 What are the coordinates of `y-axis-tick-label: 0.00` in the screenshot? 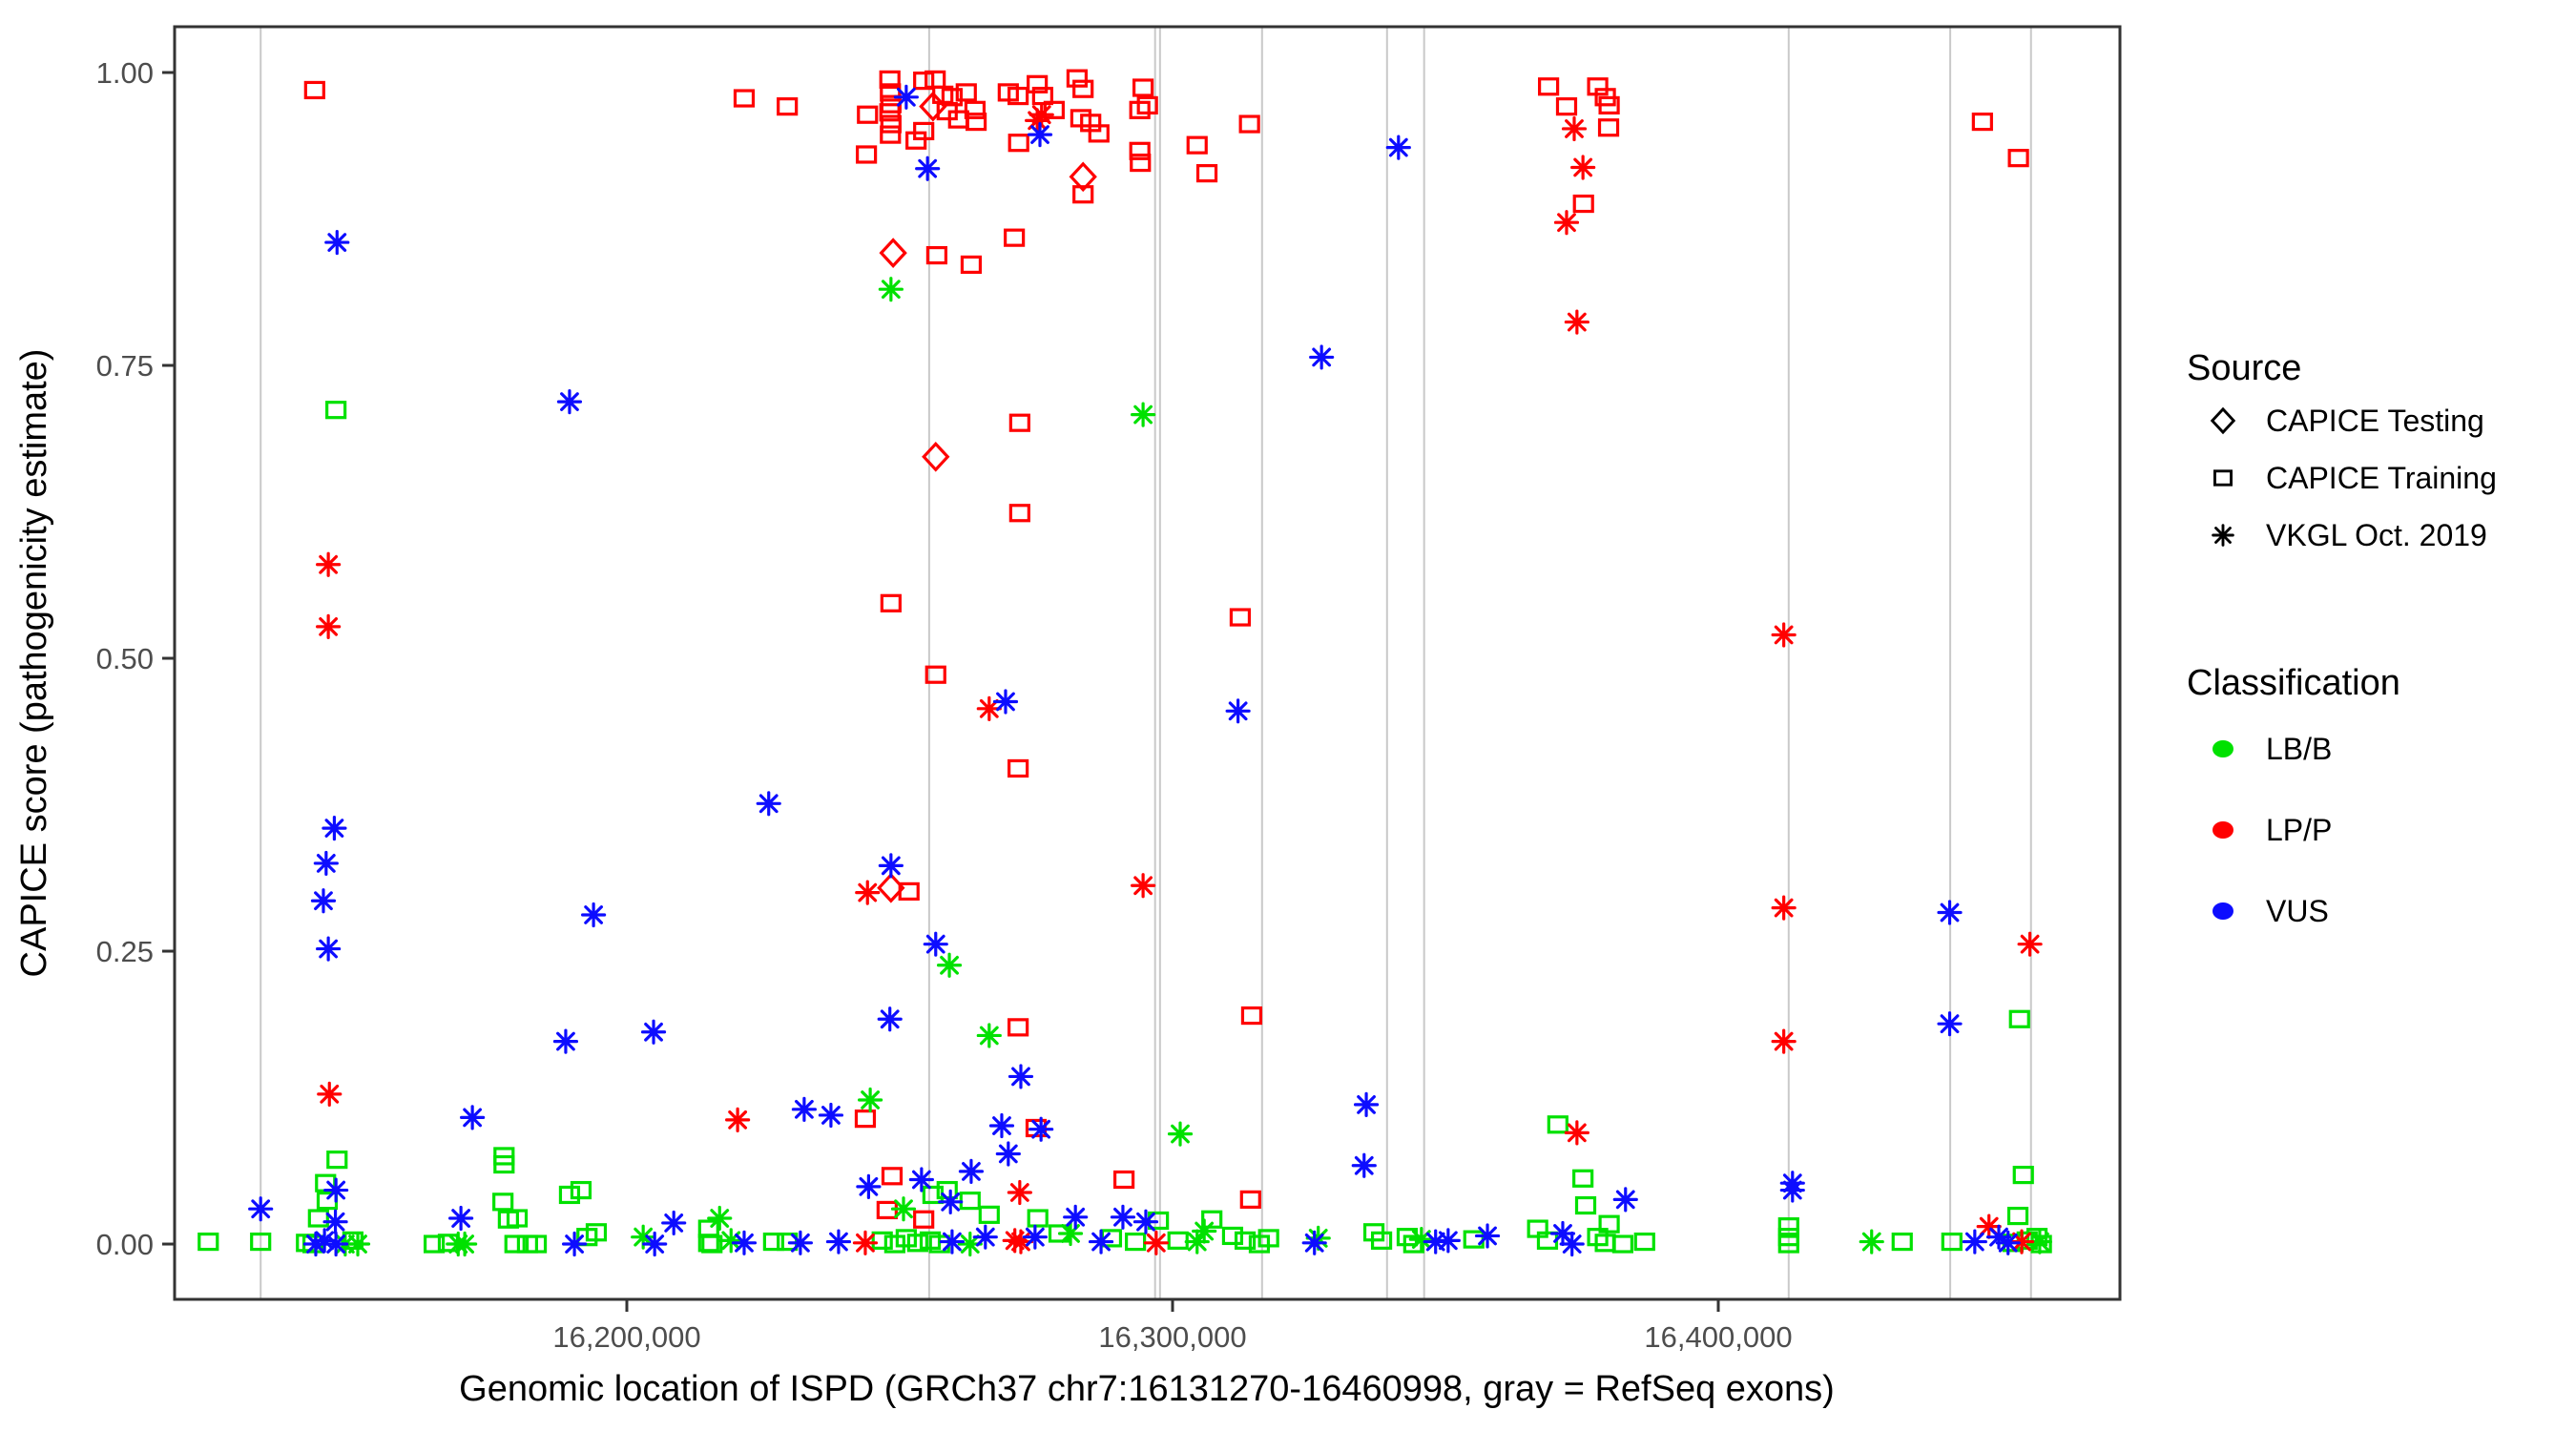 It's located at (125, 1244).